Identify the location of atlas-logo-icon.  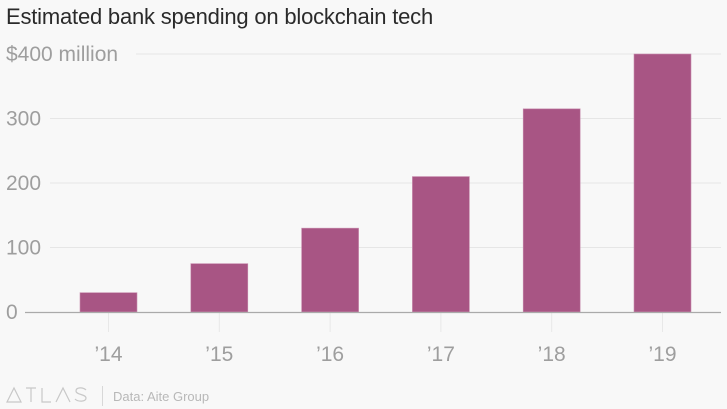
(46, 394).